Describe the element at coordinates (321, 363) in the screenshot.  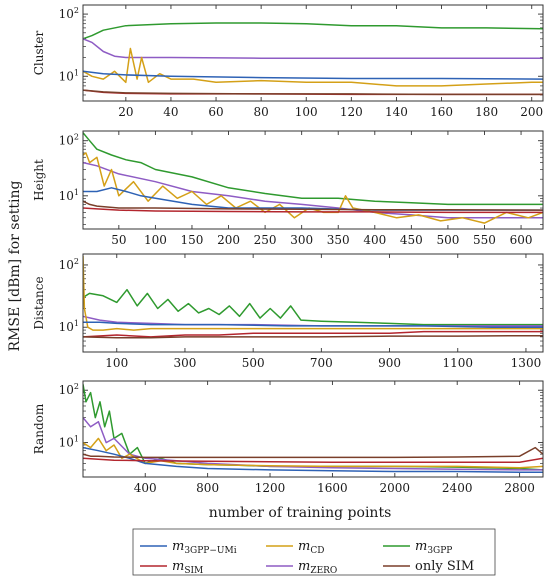
I see `x-tick-label: 700` at that location.